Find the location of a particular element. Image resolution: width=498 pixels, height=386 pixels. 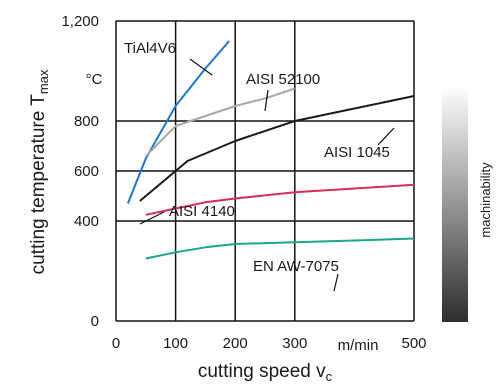

x-axis-title: cutting speed vc is located at coordinates (265, 372).